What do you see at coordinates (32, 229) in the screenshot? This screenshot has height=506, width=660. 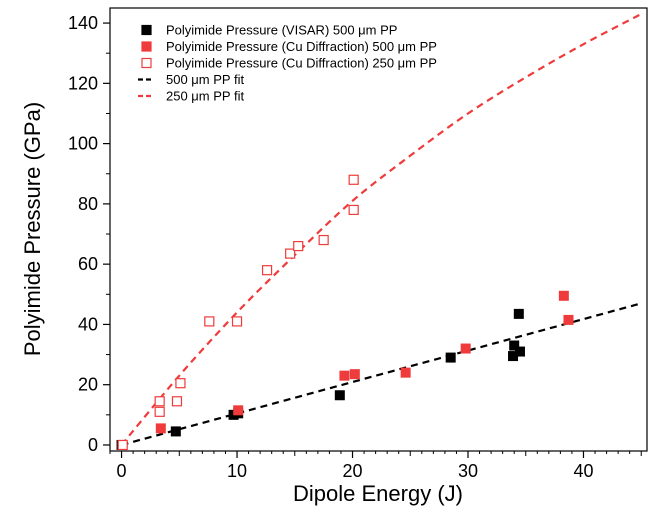 I see `y-axis-title: Polyimide Pressure (GPa)` at bounding box center [32, 229].